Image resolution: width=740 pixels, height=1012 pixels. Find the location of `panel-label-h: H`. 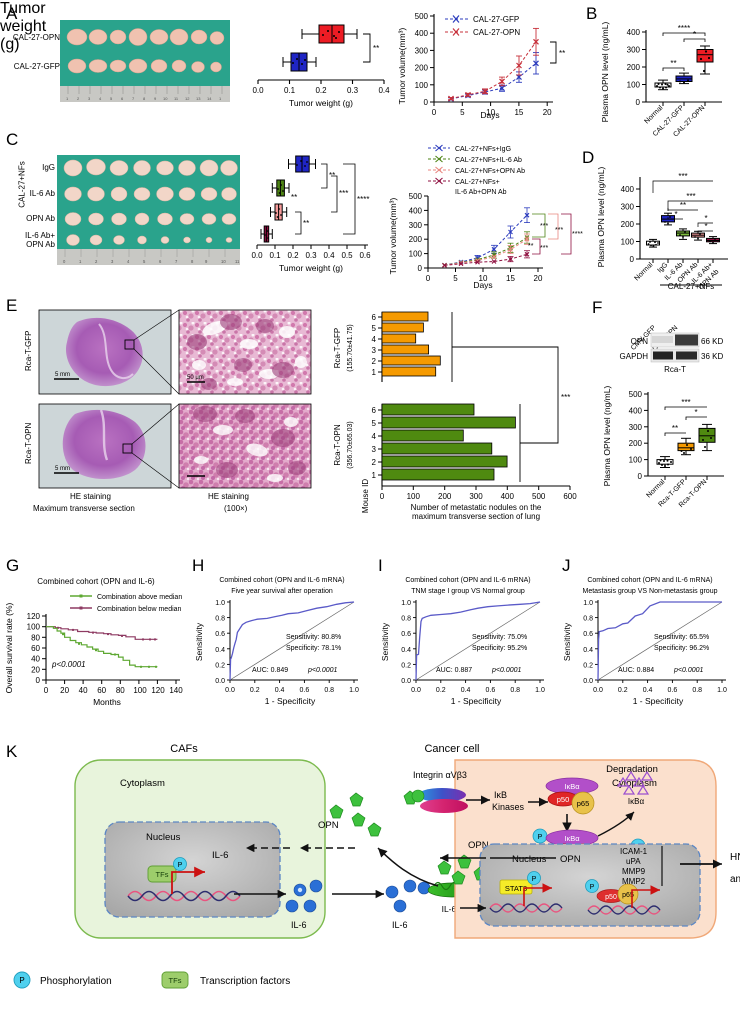

panel-label-h: H is located at coordinates (198, 565).